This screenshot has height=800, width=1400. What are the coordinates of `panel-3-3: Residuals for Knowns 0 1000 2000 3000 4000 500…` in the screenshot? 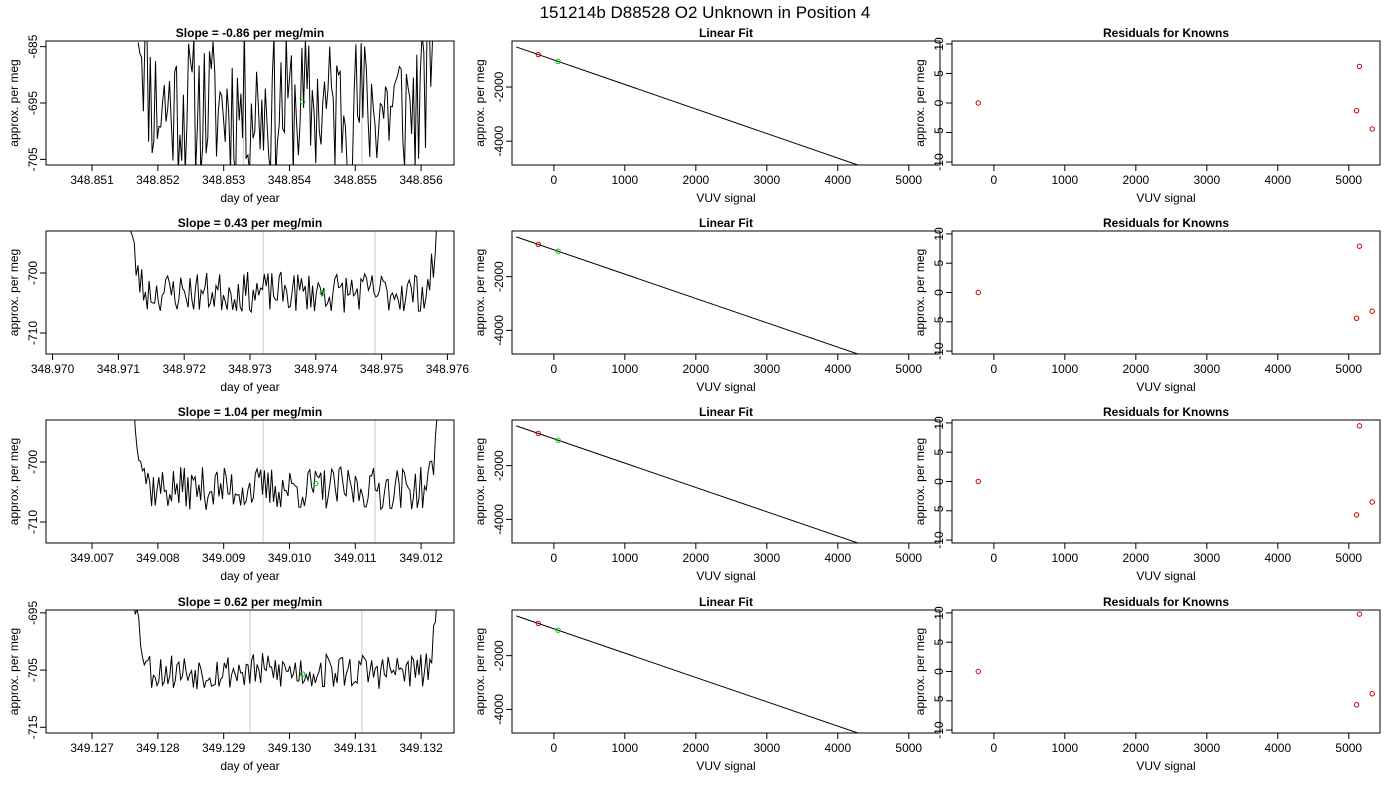 It's located at (1147, 494).